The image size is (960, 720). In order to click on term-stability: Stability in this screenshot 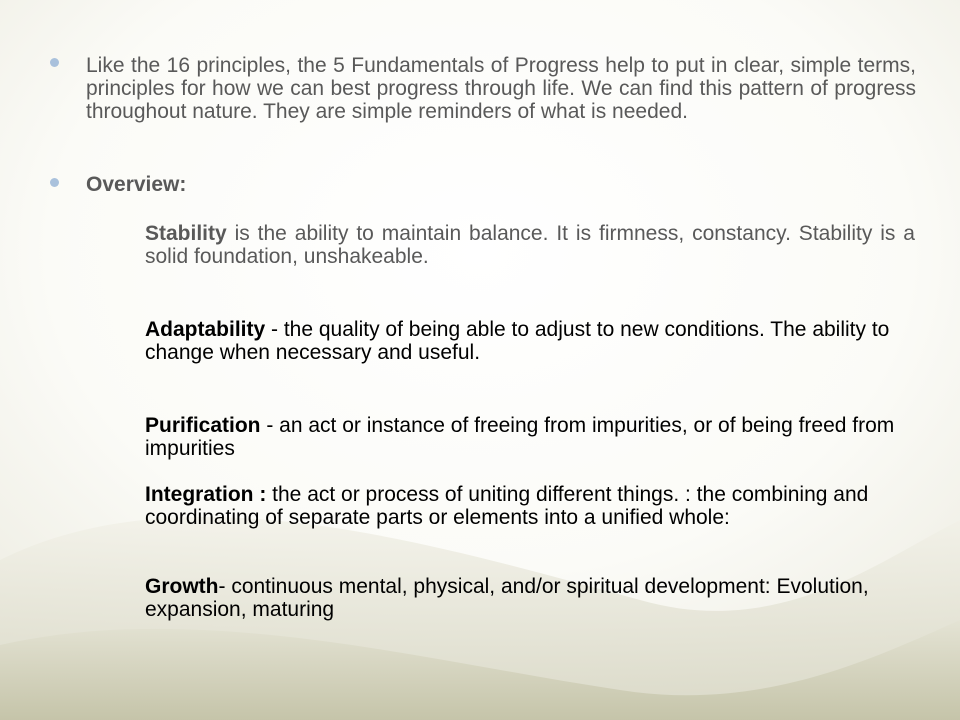, I will do `click(186, 233)`.